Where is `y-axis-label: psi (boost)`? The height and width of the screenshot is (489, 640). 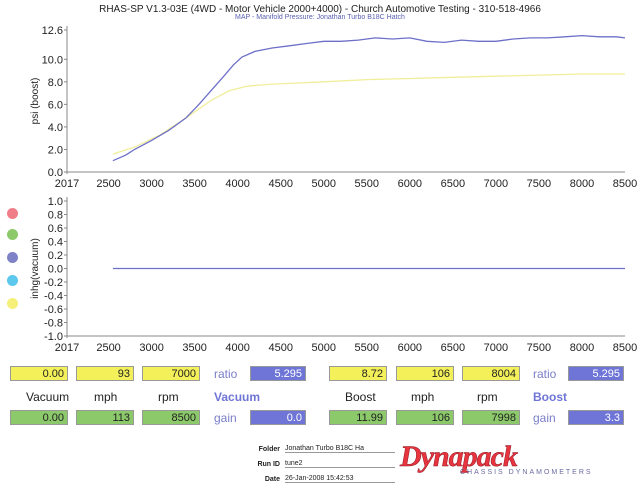
y-axis-label: psi (boost) is located at coordinates (35, 101).